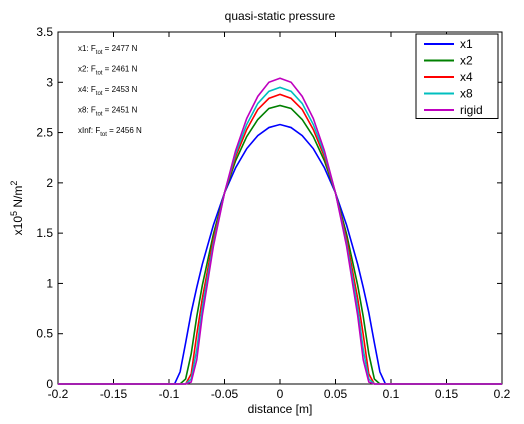 This screenshot has height=424, width=524. What do you see at coordinates (18, 226) in the screenshot?
I see `y-axis-label-part: x10` at bounding box center [18, 226].